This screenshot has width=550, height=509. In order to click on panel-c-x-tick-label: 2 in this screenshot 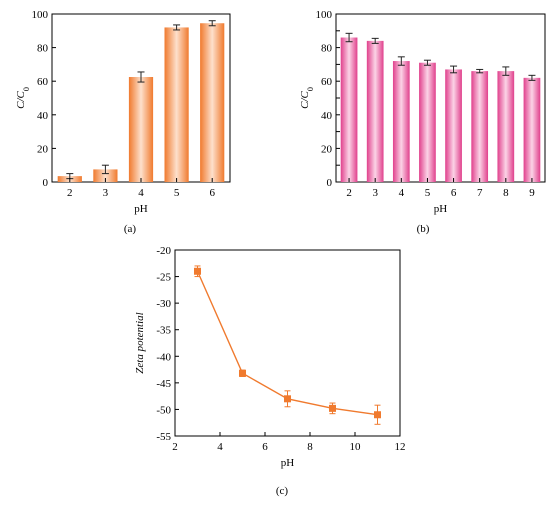, I will do `click(175, 447)`.